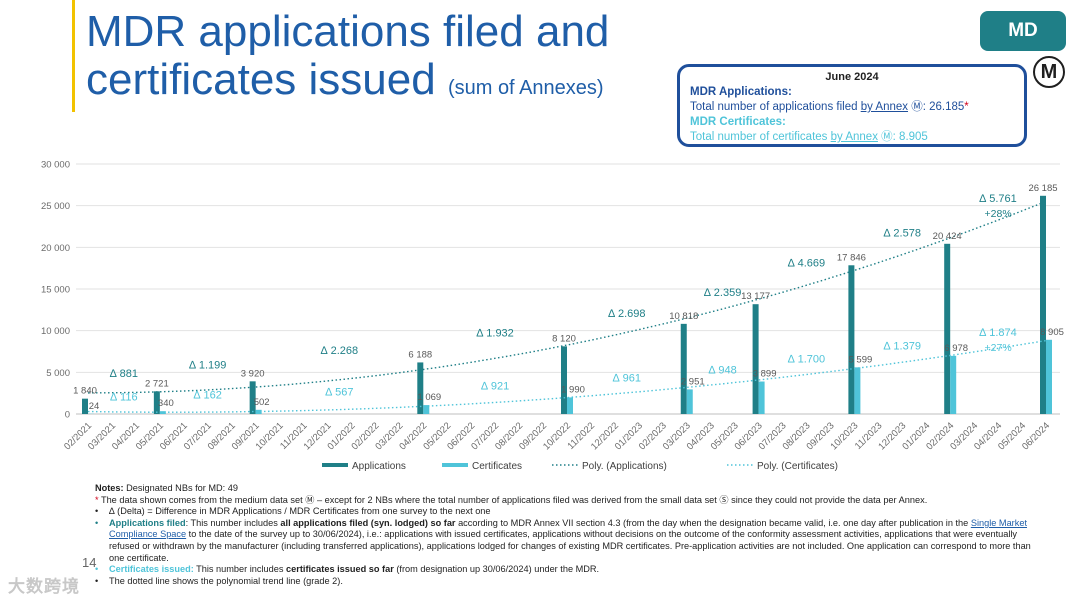 The width and height of the screenshot is (1080, 608). I want to click on certificates-value-label: 5 599, so click(861, 359).